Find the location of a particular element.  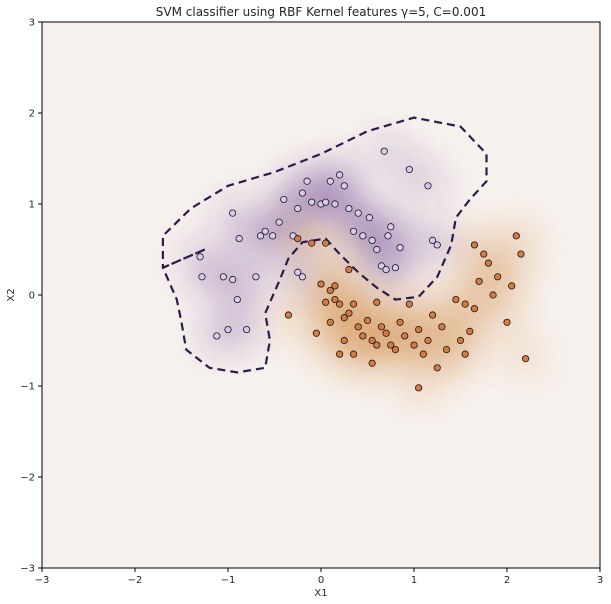

x-tick-label: 2 is located at coordinates (507, 580).